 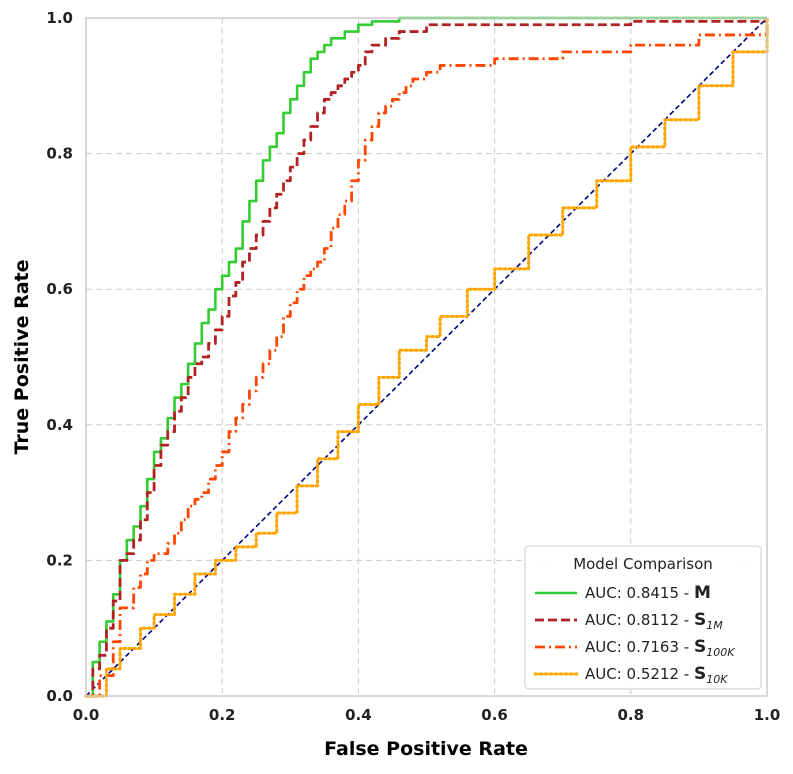 What do you see at coordinates (702, 593) in the screenshot?
I see `legend-model-name: M` at bounding box center [702, 593].